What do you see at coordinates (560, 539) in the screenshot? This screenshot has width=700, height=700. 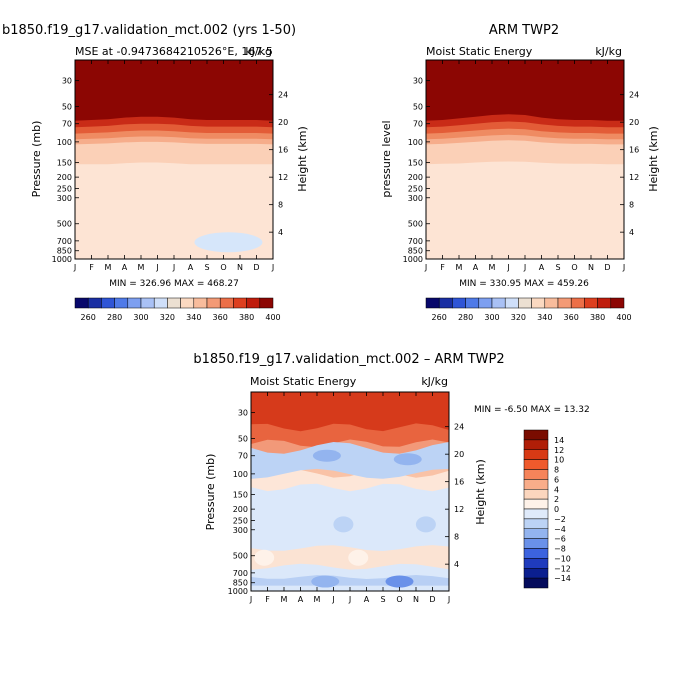 I see `colorbar-label: −6` at bounding box center [560, 539].